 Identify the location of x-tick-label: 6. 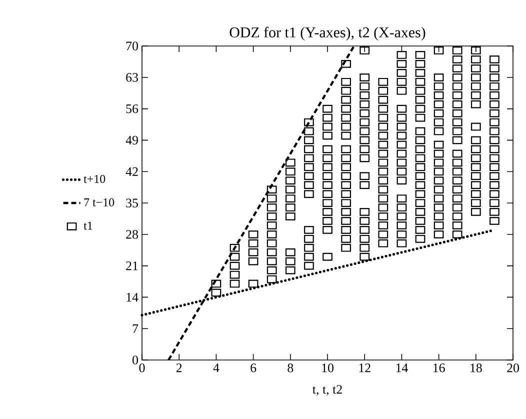
(253, 368).